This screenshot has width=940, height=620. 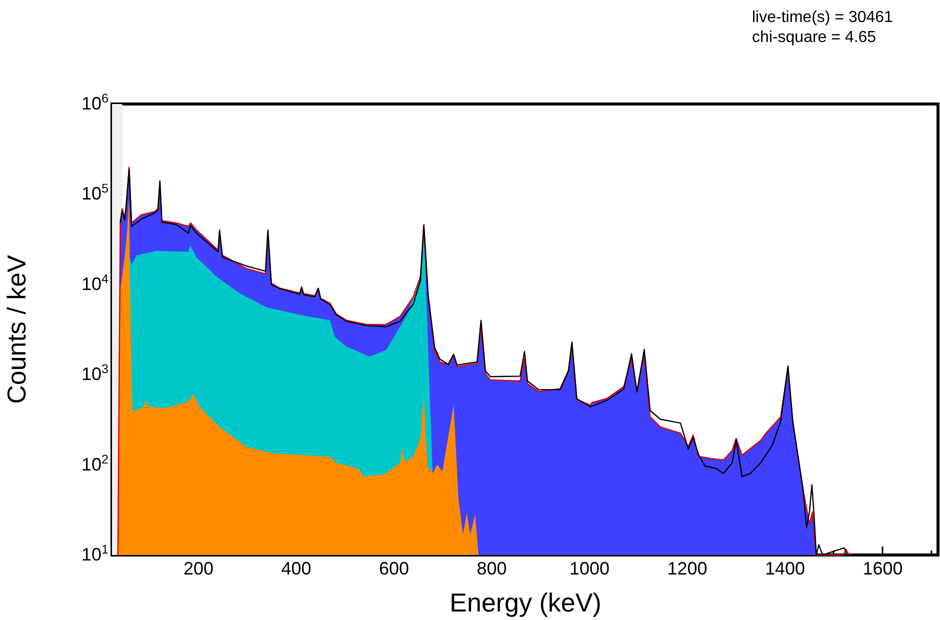 What do you see at coordinates (94, 283) in the screenshot?
I see `y-tick-label: 10$^{4}$` at bounding box center [94, 283].